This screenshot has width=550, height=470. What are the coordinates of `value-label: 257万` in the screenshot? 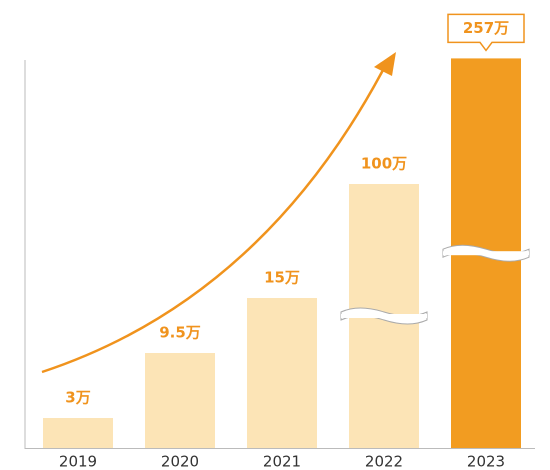 It's located at (486, 28).